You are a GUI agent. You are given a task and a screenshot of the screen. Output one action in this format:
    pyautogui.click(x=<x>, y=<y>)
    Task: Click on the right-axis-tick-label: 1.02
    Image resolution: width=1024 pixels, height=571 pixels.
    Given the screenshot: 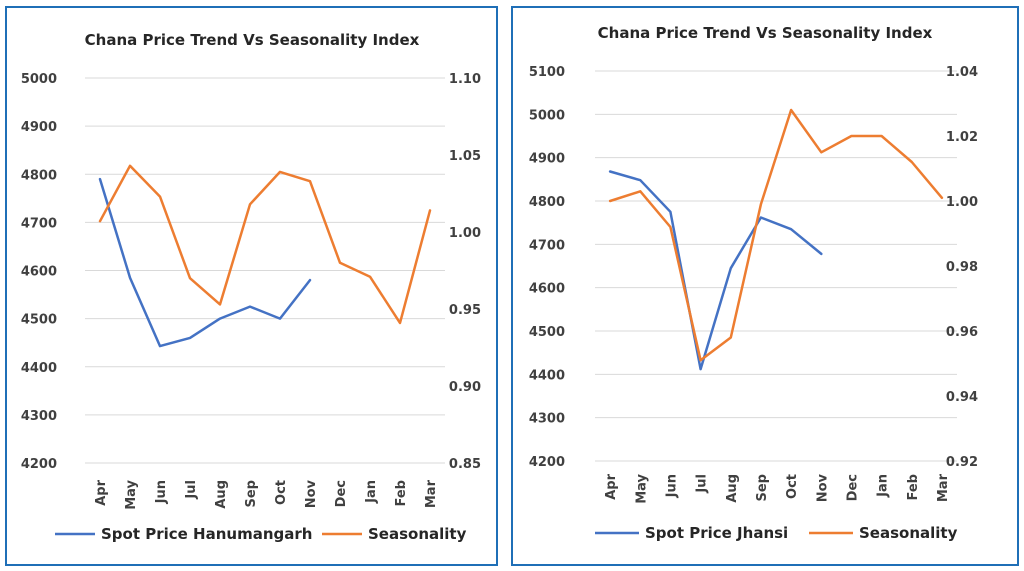 What is the action you would take?
    pyautogui.click(x=962, y=137)
    